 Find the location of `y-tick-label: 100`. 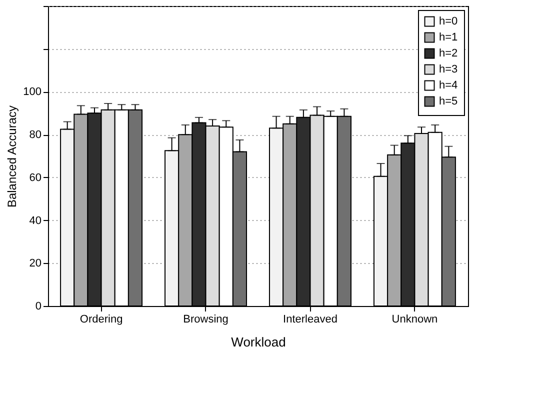

y-tick-label: 100 is located at coordinates (32, 92).